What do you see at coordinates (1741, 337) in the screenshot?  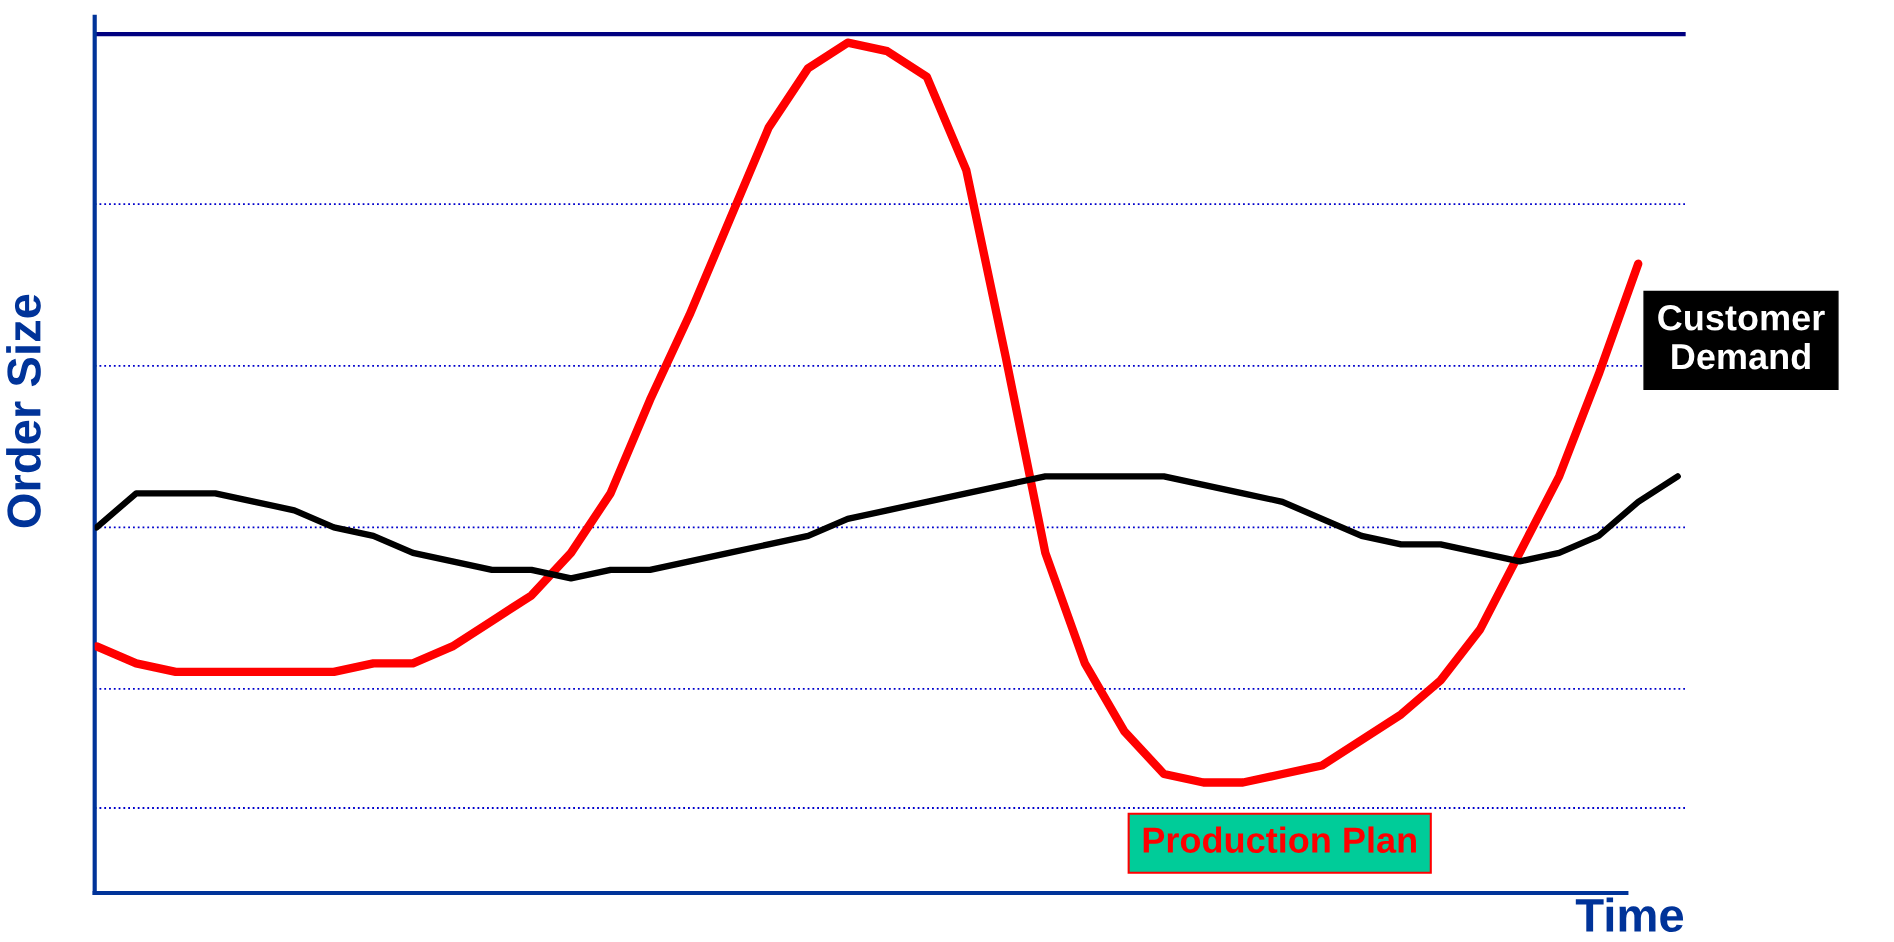 I see `text: Customer Demand` at bounding box center [1741, 337].